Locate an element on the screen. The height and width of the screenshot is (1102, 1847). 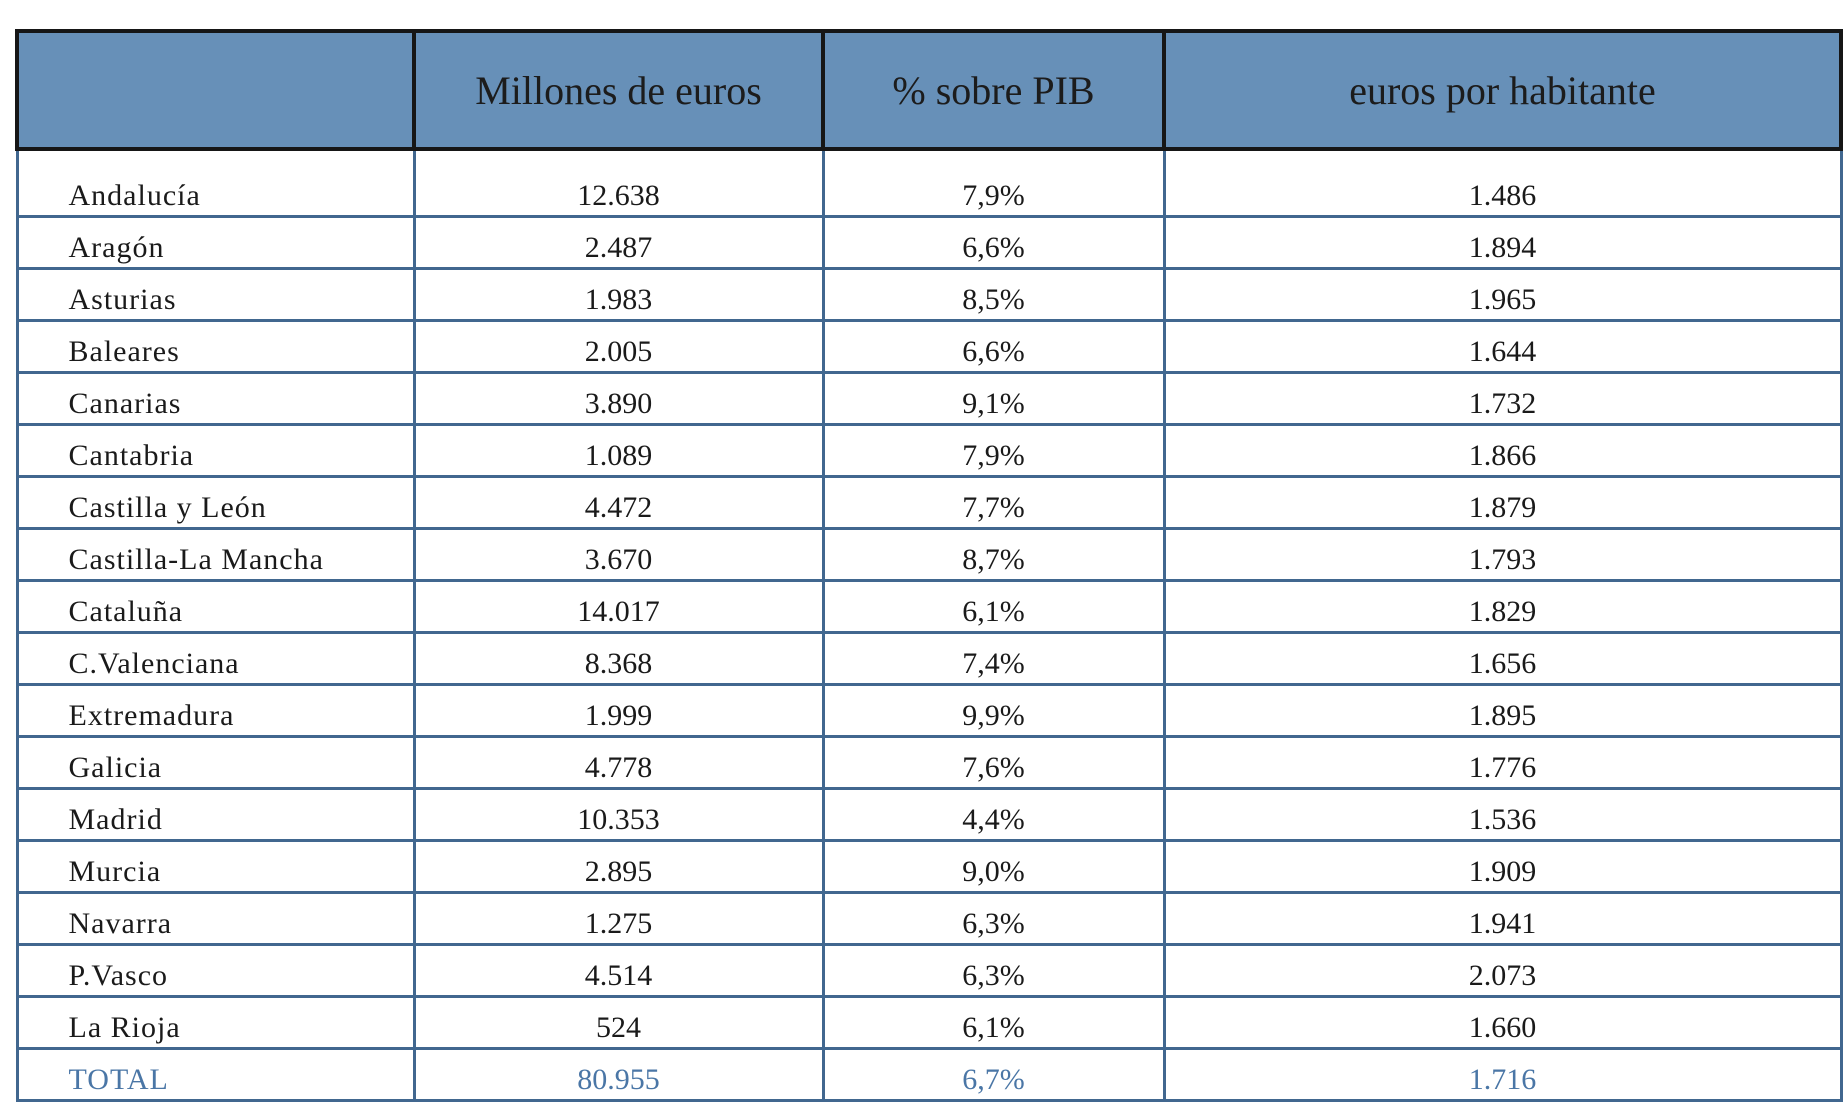
cell-habitante: 1.895 is located at coordinates (1502, 710).